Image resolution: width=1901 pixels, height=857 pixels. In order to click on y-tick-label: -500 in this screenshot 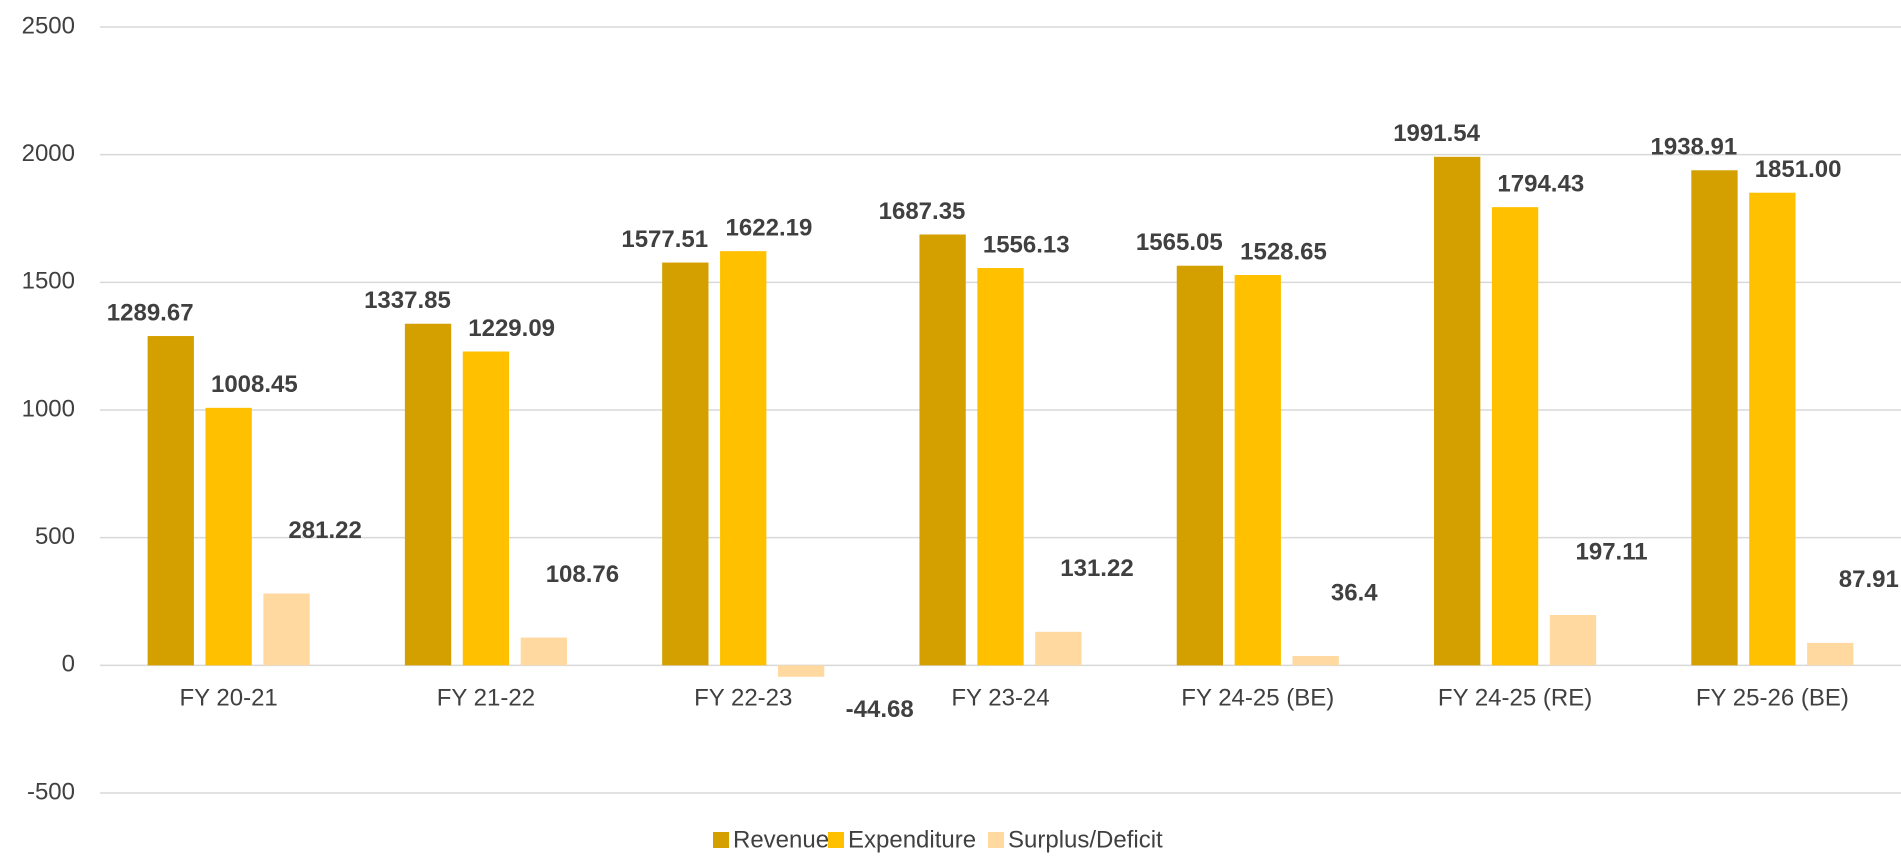, I will do `click(51, 791)`.